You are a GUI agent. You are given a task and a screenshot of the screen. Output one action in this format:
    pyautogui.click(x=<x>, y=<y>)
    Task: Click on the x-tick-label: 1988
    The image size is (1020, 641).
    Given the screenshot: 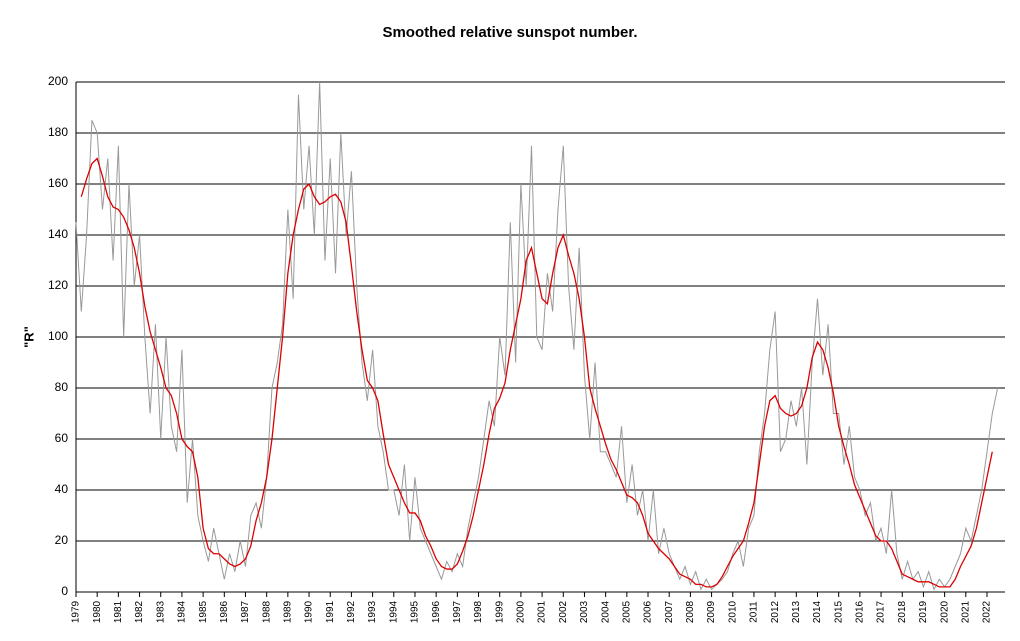 What is the action you would take?
    pyautogui.click(x=266, y=611)
    